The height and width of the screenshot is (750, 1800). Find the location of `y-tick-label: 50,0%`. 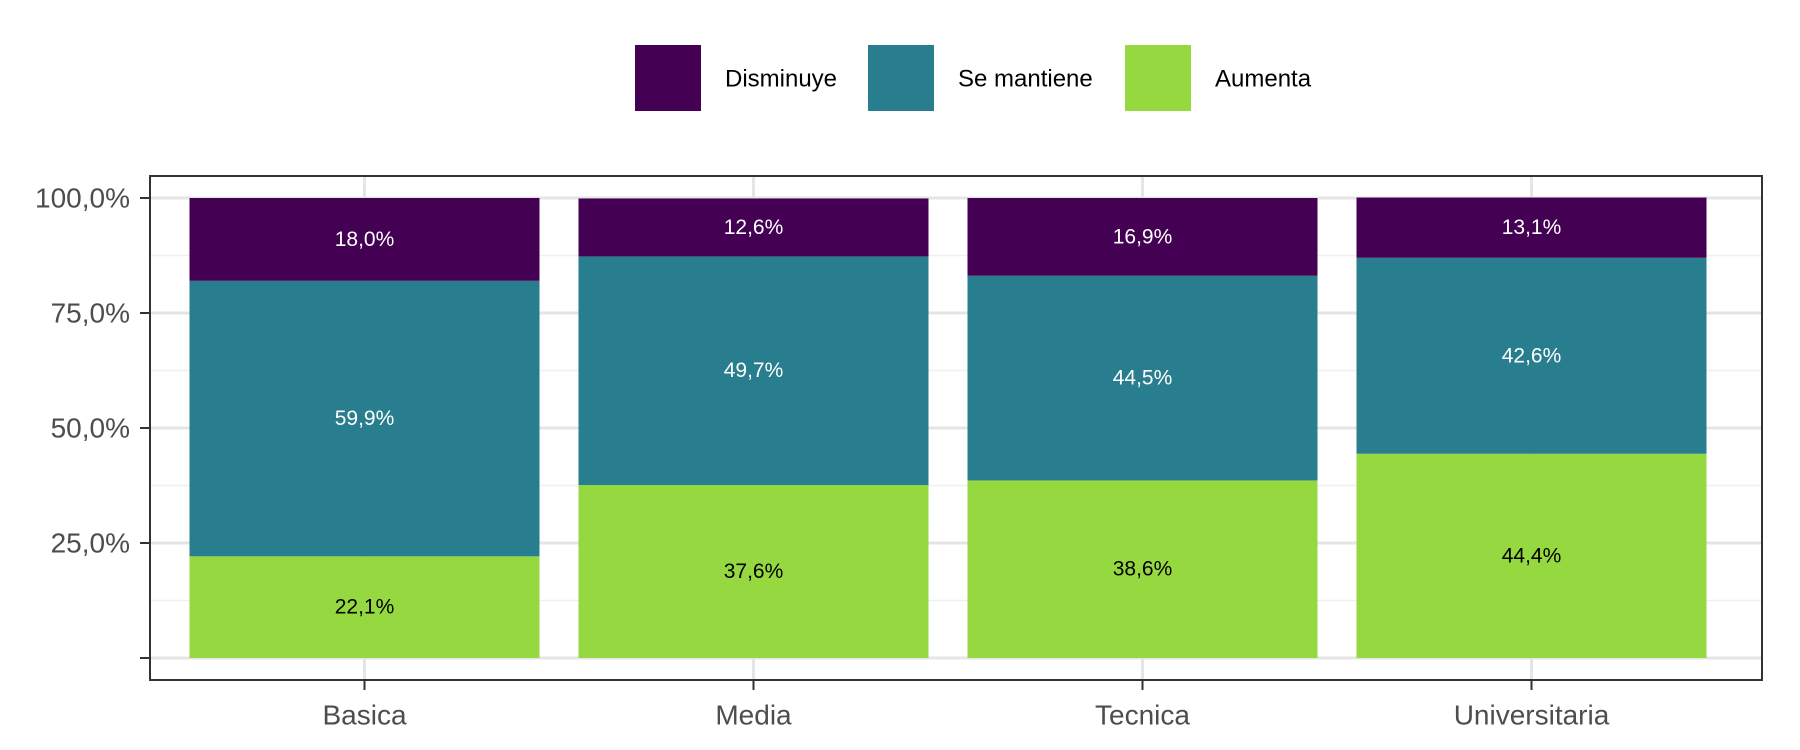

y-tick-label: 50,0% is located at coordinates (90, 428).